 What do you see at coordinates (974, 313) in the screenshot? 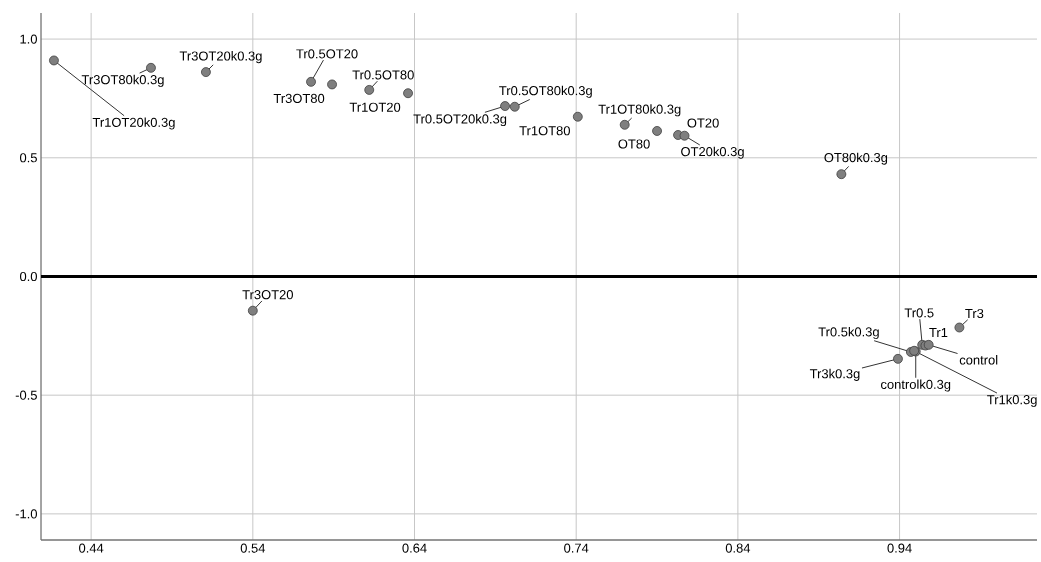
I see `annotation: Tr3` at bounding box center [974, 313].